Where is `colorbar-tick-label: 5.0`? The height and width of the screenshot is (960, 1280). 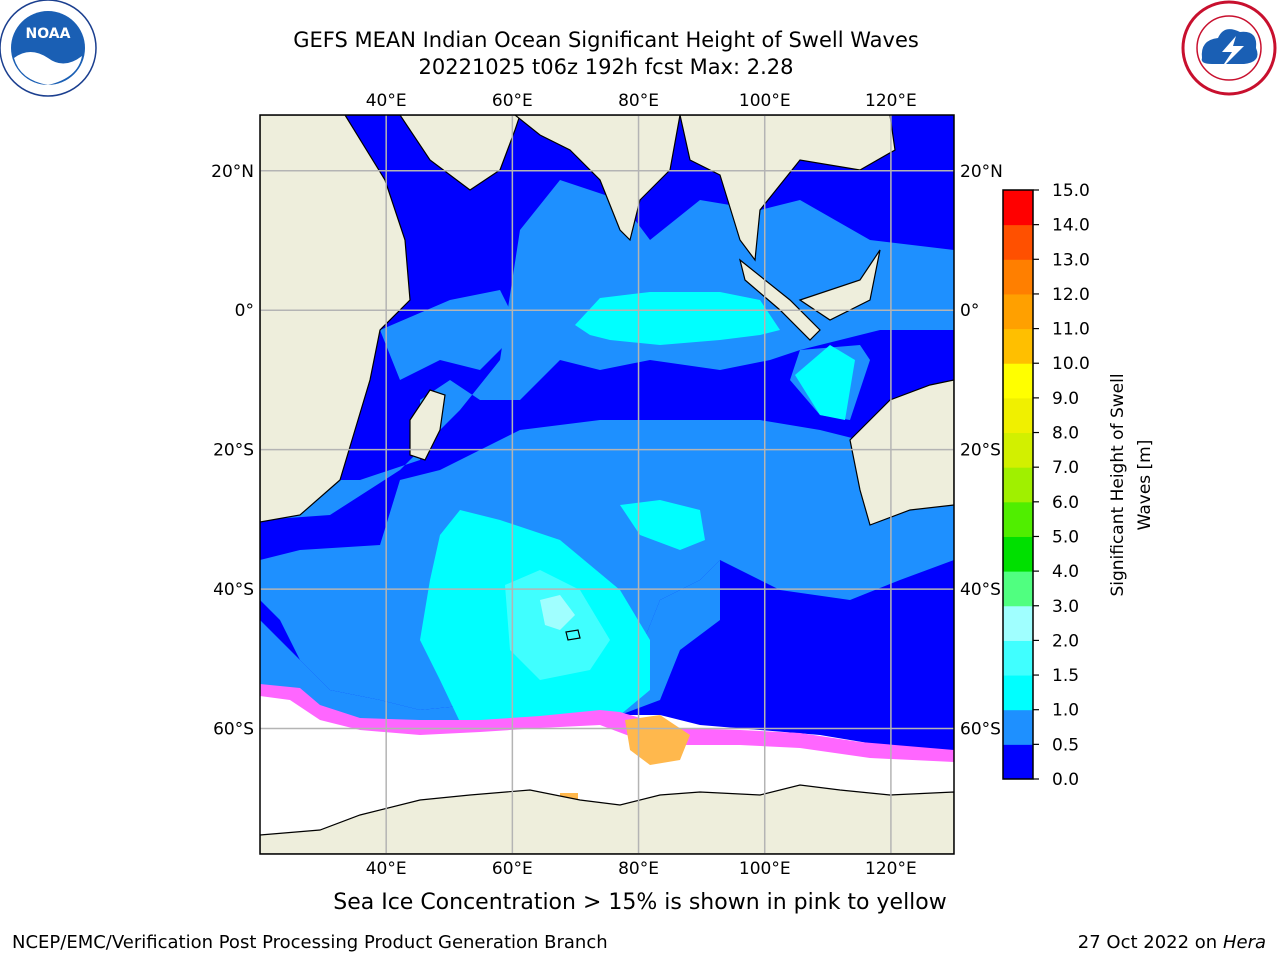
colorbar-tick-label: 5.0 is located at coordinates (1065, 537).